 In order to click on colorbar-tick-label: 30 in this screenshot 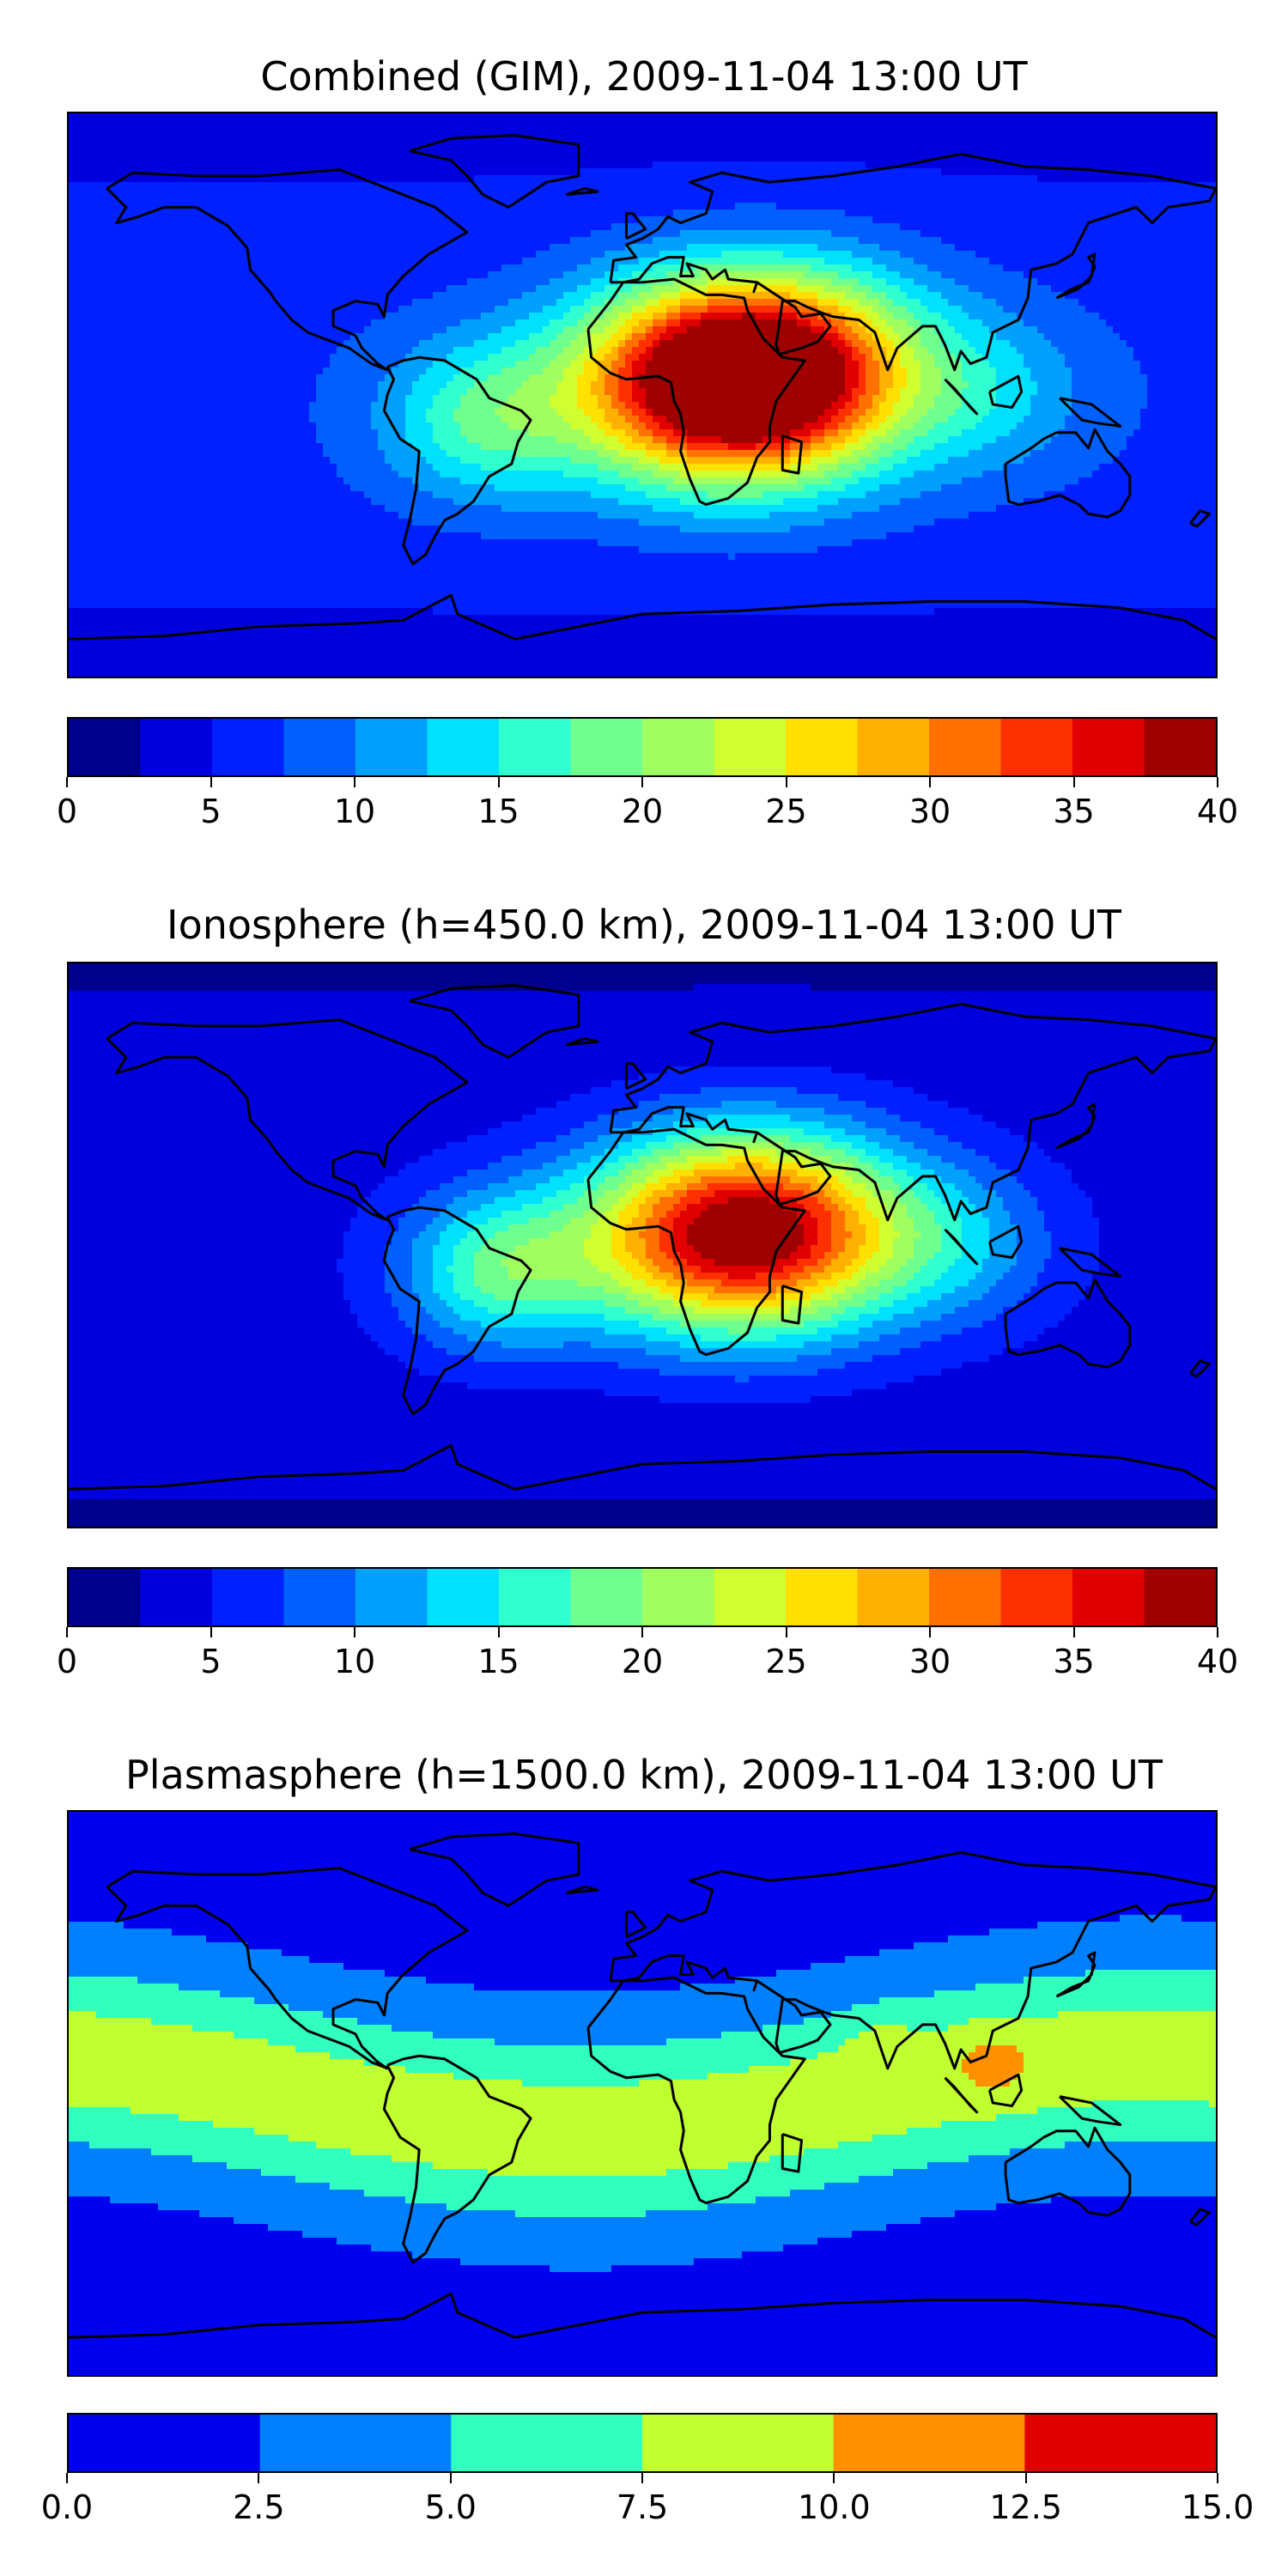, I will do `click(930, 1661)`.